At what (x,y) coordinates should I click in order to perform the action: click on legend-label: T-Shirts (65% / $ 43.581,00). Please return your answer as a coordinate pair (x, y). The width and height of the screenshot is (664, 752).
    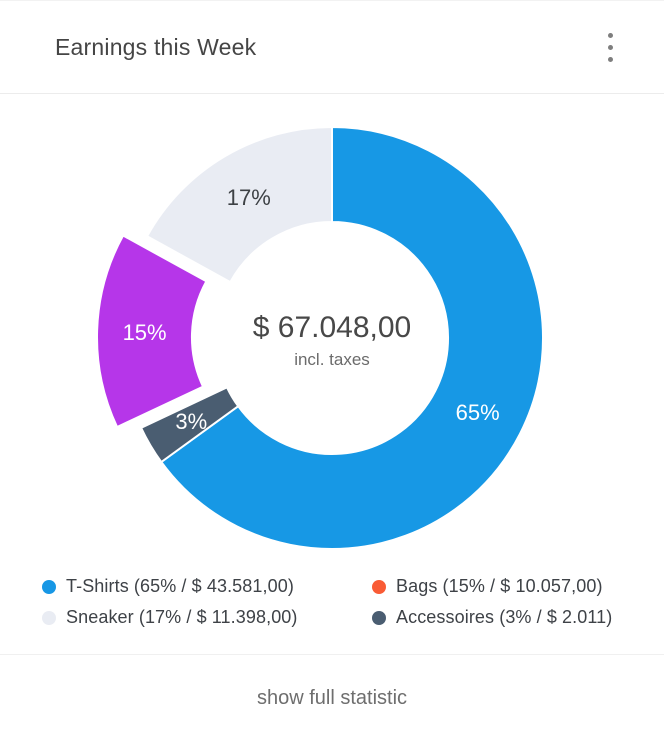
    Looking at the image, I should click on (180, 586).